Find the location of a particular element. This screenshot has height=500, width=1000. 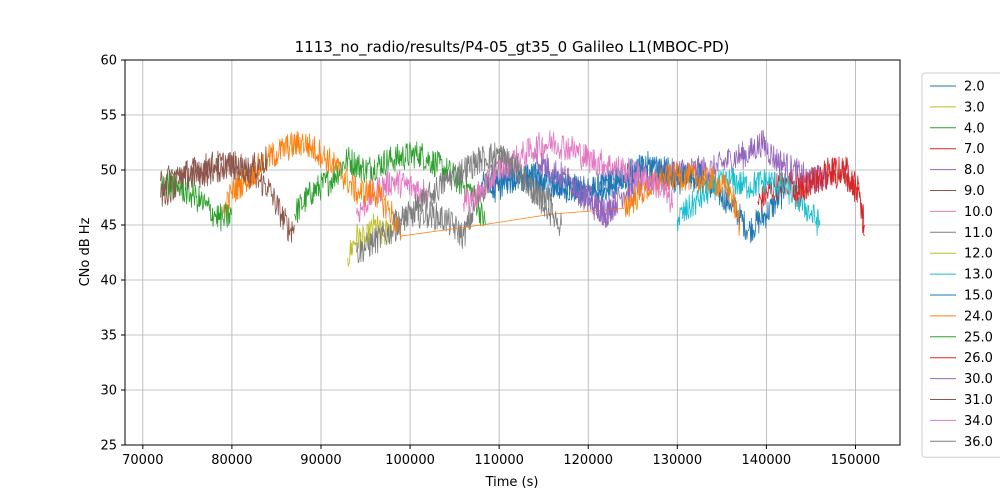

legend-label: 26.0 is located at coordinates (978, 358).